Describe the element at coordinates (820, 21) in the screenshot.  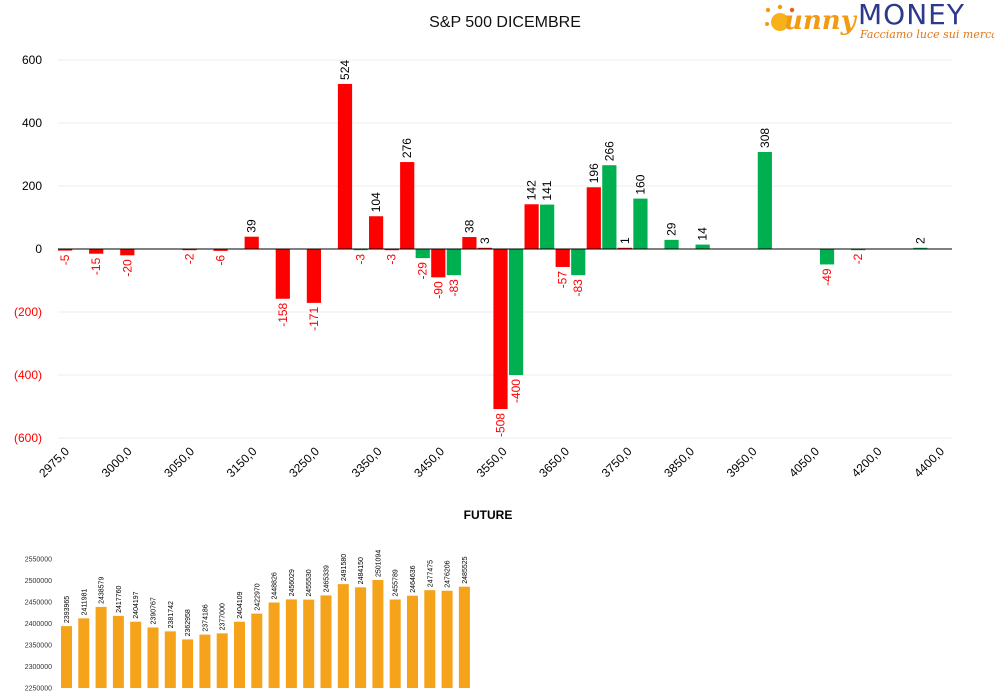
I see `brand-sunny: unny` at that location.